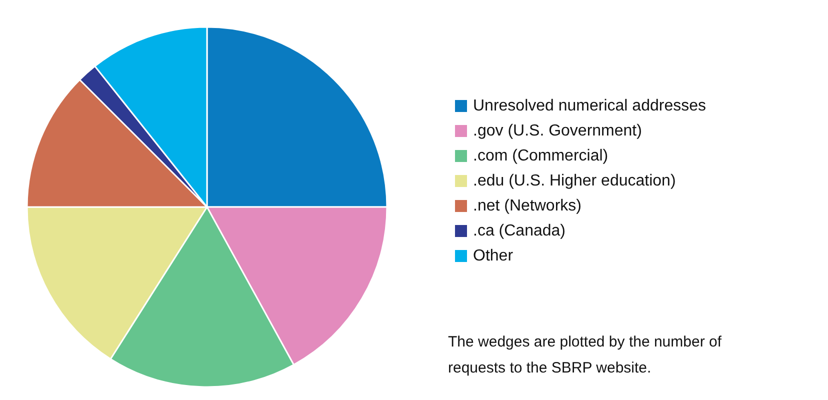  Describe the element at coordinates (574, 181) in the screenshot. I see `legend-label: .edu (U.S. Higher education)` at that location.